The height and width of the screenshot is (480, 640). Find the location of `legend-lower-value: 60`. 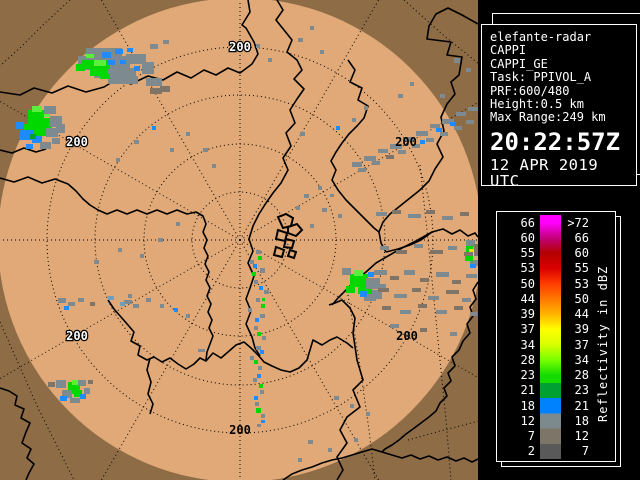

legend-lower-value: 60 is located at coordinates (527, 237).